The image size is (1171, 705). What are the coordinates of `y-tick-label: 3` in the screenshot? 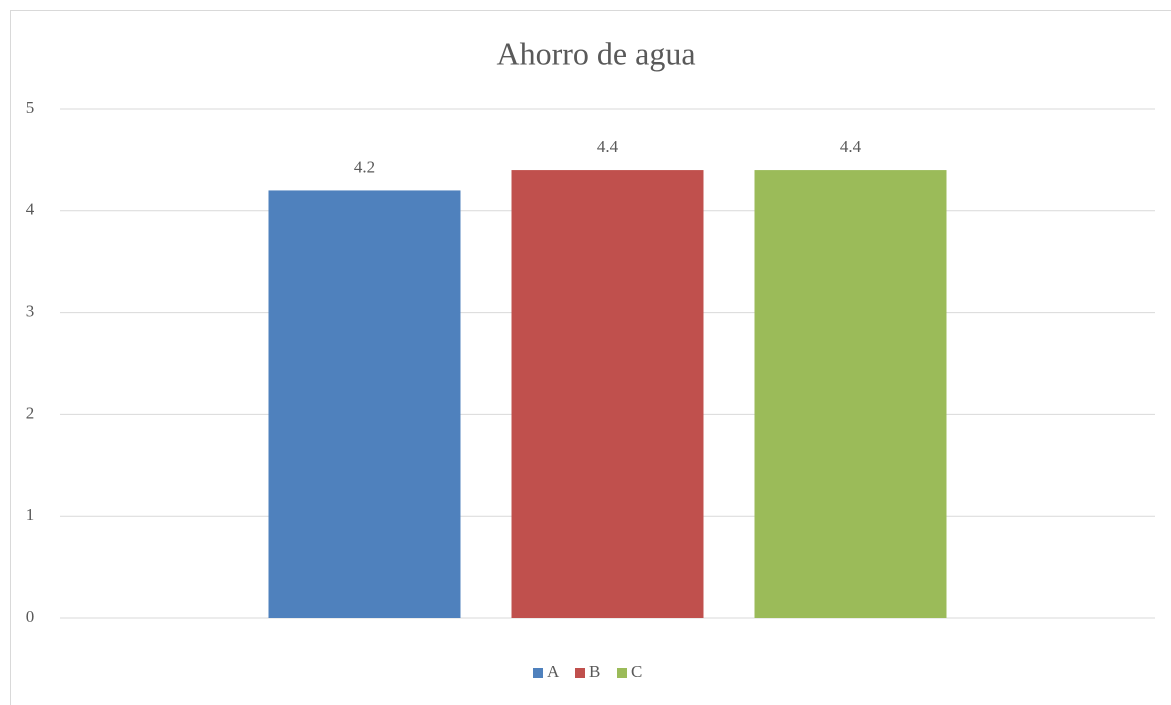 It's located at (30, 311).